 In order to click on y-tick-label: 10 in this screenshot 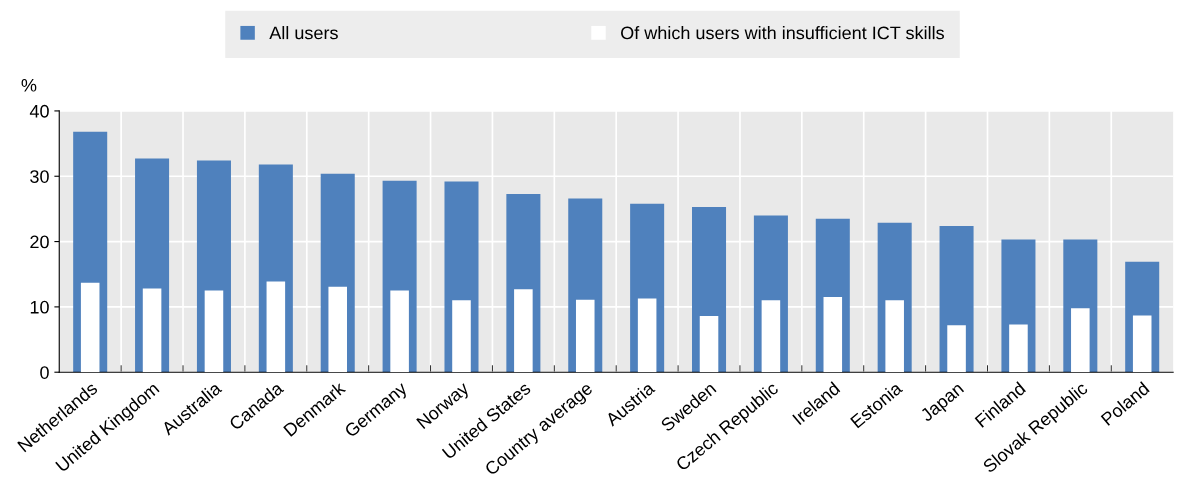, I will do `click(39, 307)`.